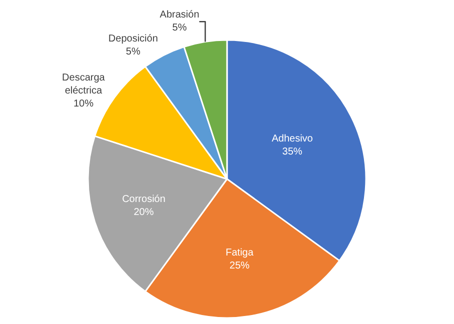  Describe the element at coordinates (240, 252) in the screenshot. I see `slice-label: Fatiga` at that location.